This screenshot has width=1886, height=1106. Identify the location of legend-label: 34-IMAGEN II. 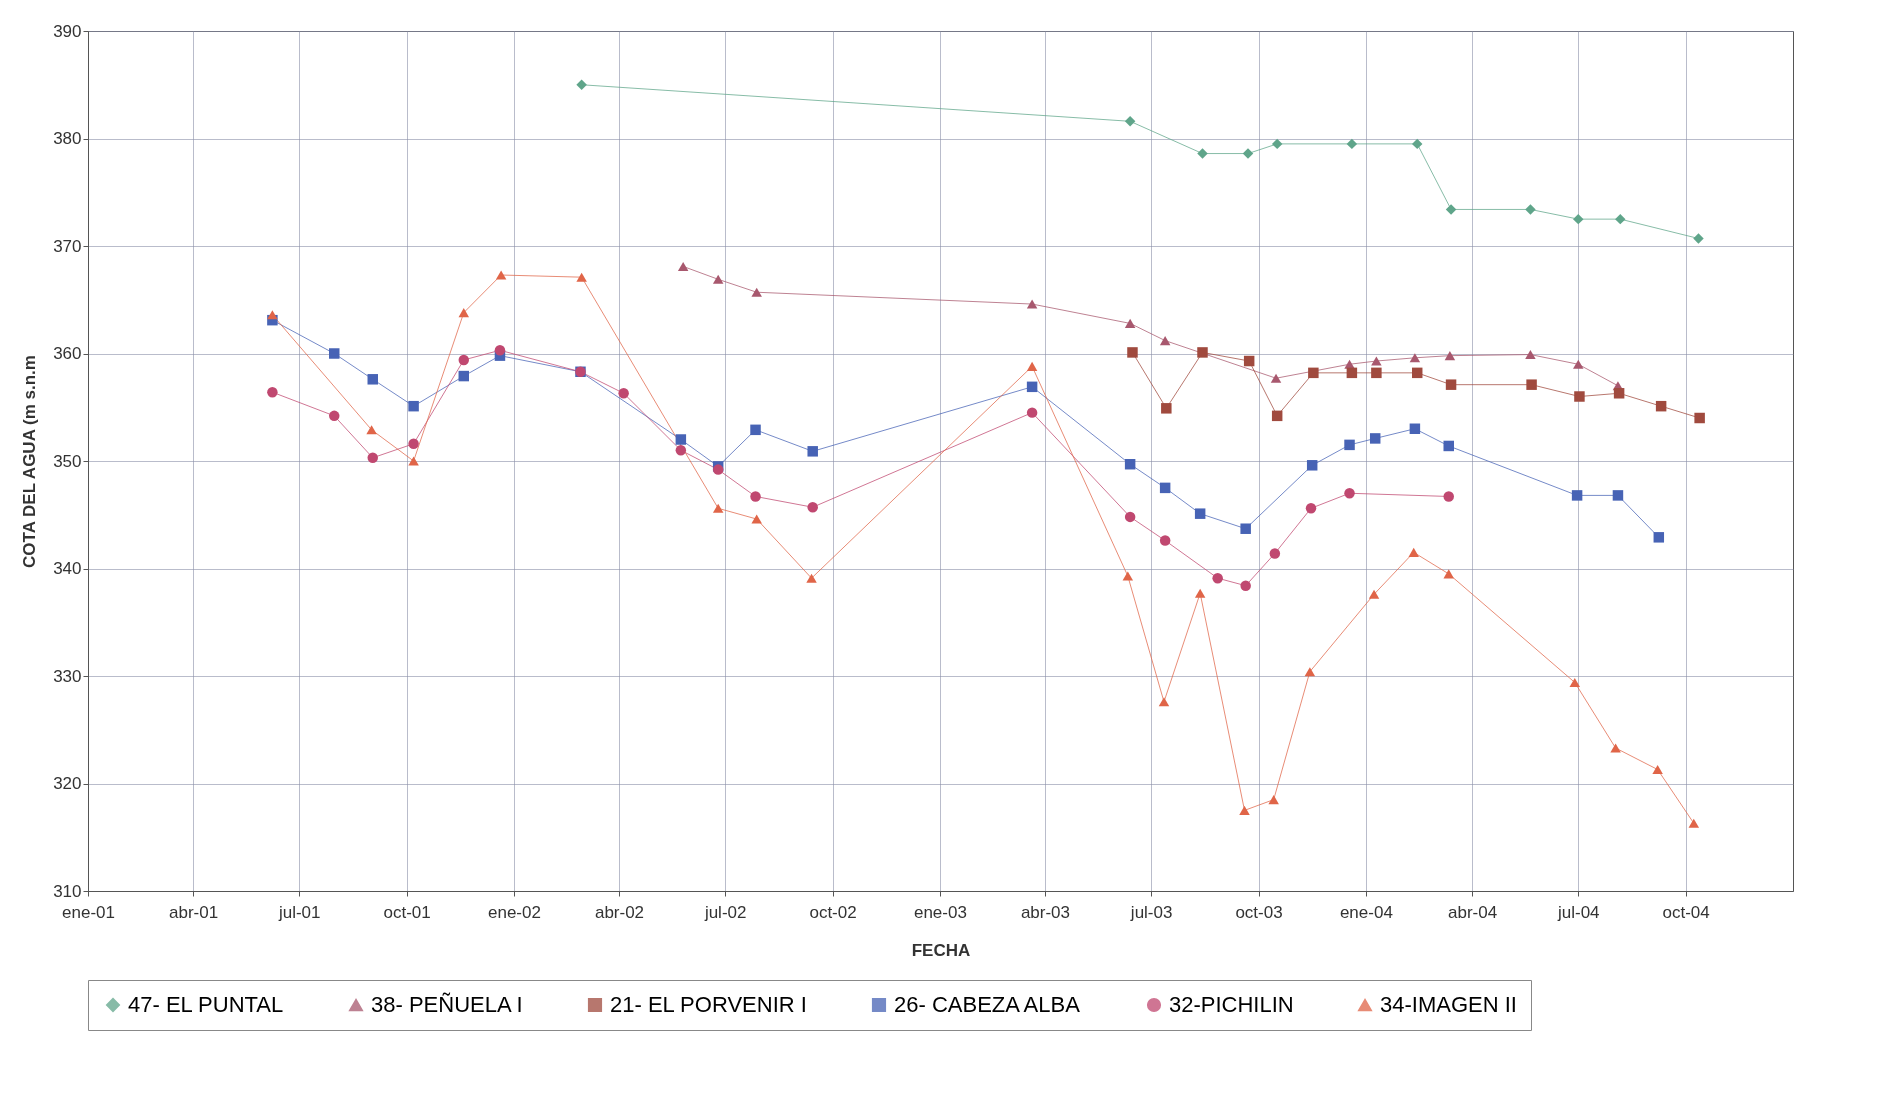
(1448, 1004).